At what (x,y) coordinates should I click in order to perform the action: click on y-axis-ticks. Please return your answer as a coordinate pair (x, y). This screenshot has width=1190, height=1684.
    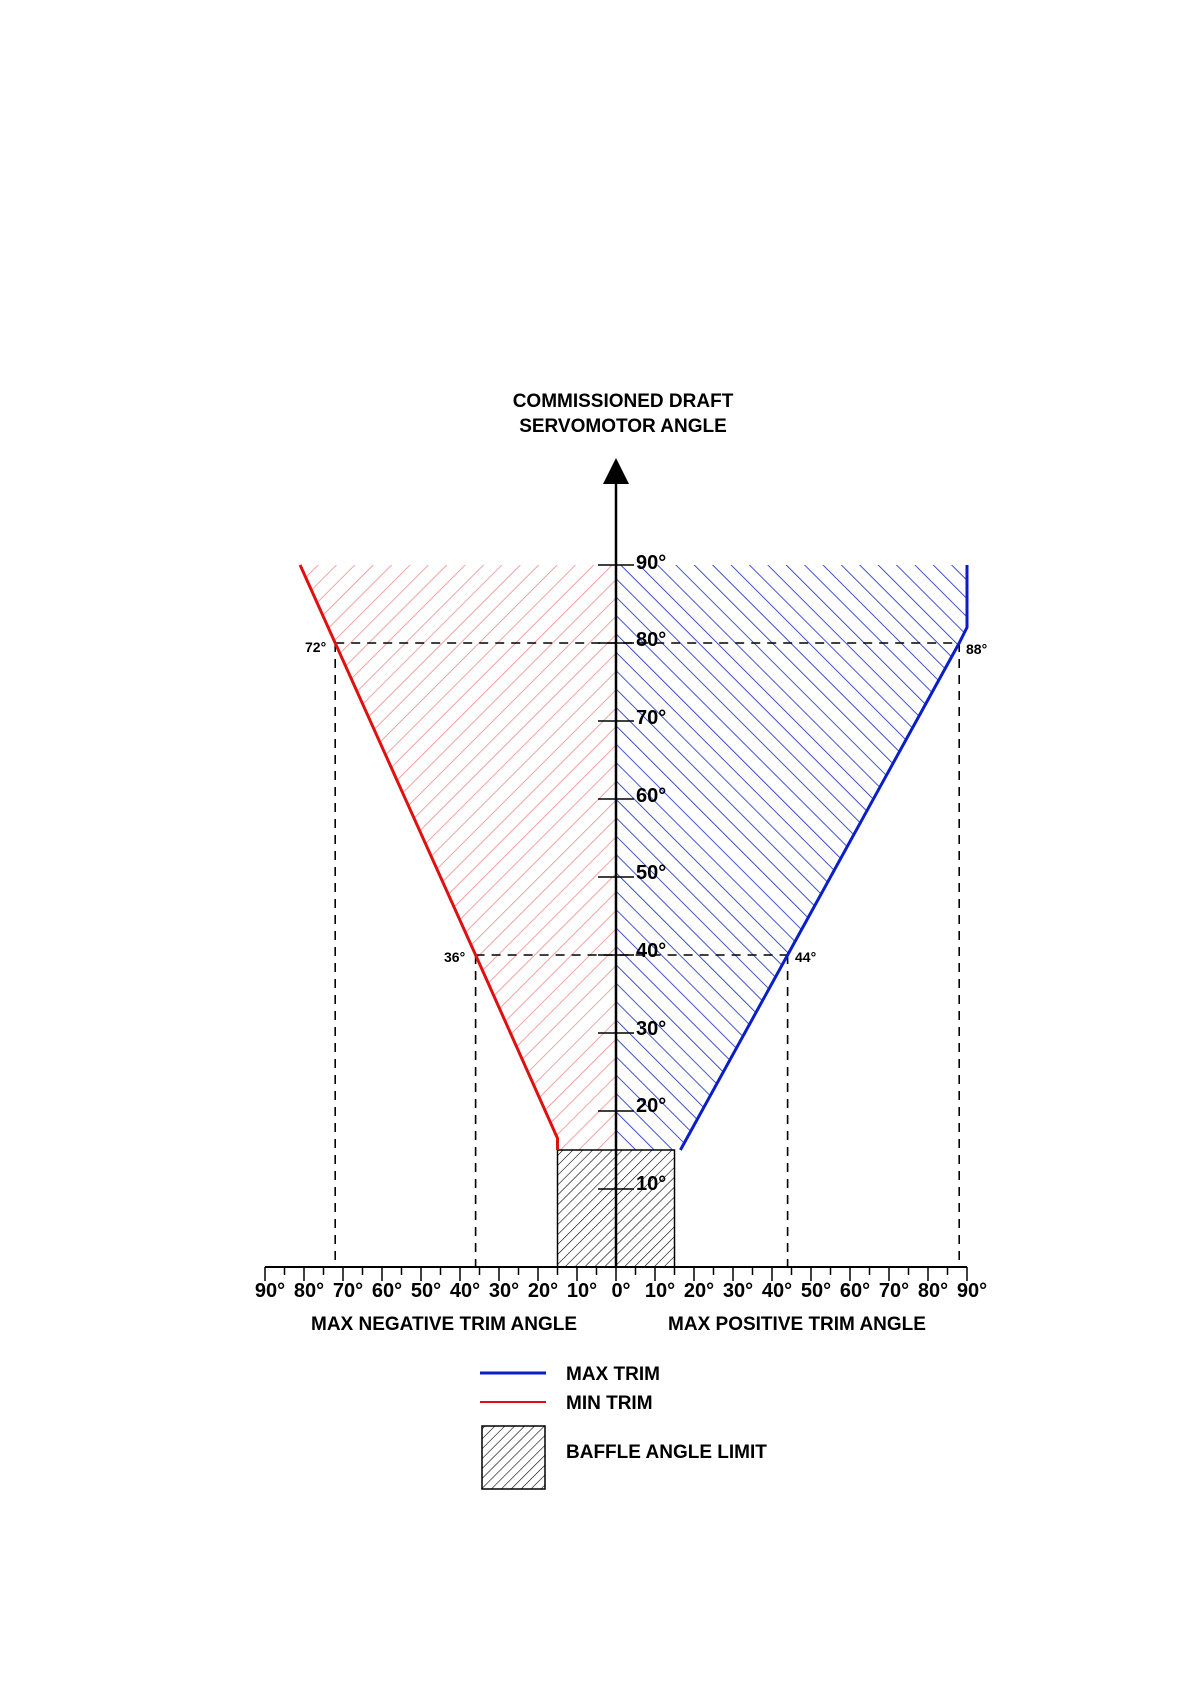
    Looking at the image, I should click on (616, 877).